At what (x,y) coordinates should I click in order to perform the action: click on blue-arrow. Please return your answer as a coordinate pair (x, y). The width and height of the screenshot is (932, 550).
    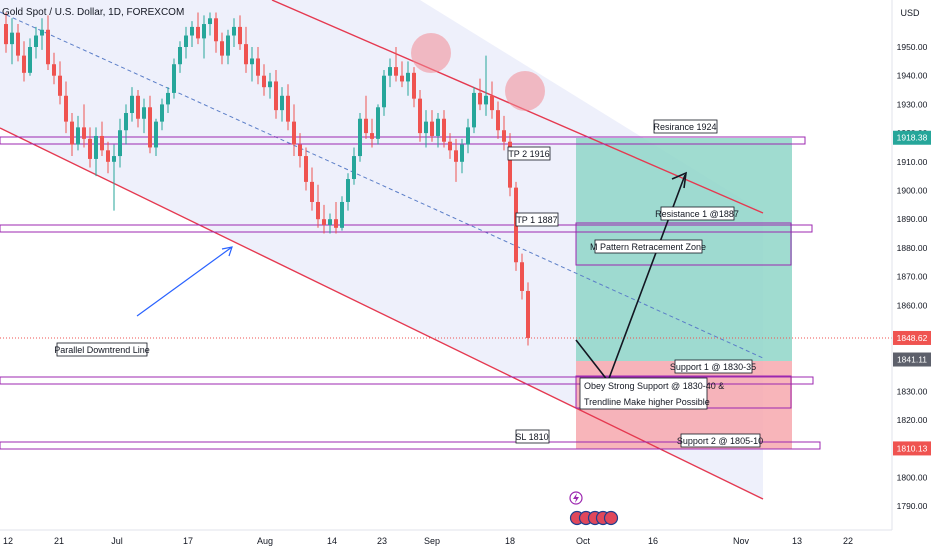
    Looking at the image, I should click on (184, 281).